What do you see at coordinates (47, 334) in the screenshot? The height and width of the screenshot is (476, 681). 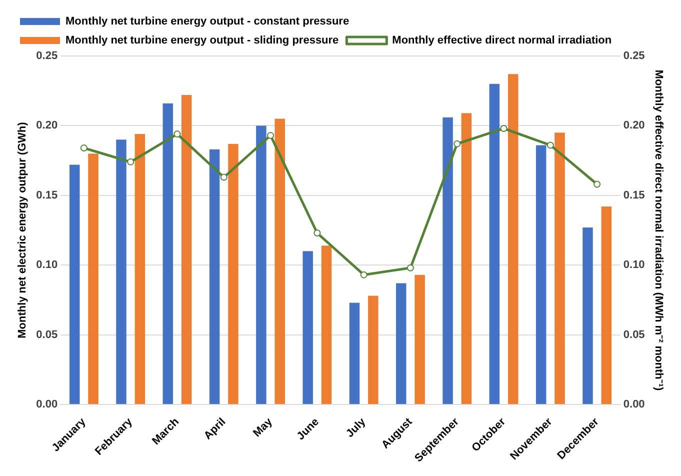 I see `y-tick-label: 0.05` at bounding box center [47, 334].